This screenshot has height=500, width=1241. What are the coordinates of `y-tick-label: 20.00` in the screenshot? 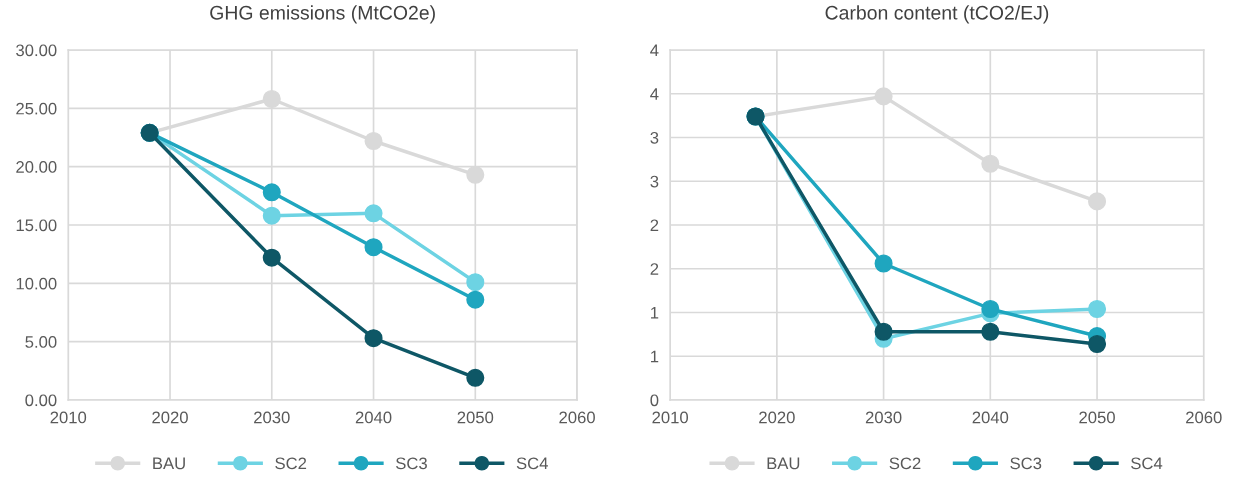 It's located at (36, 167).